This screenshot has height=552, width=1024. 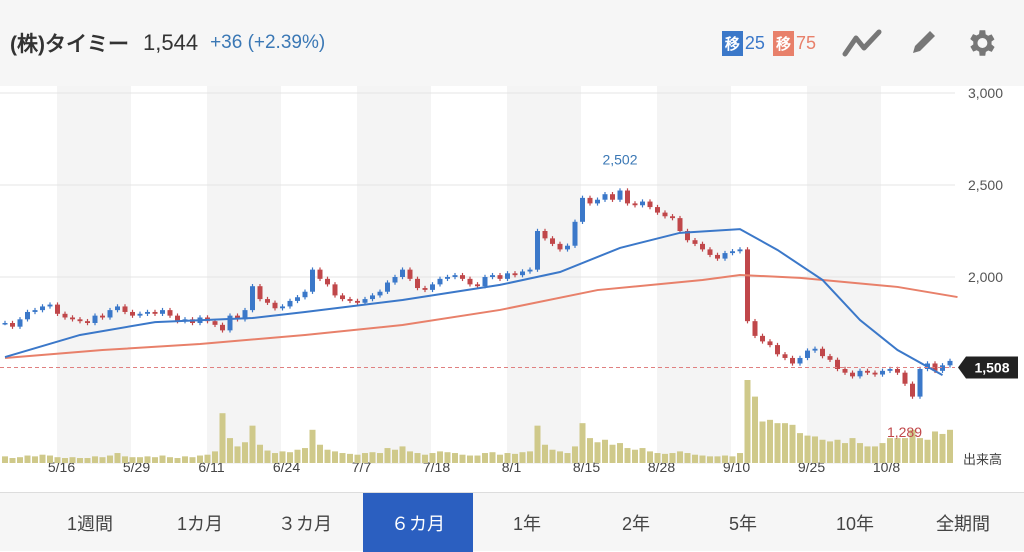 What do you see at coordinates (481, 316) in the screenshot?
I see `ma75-line` at bounding box center [481, 316].